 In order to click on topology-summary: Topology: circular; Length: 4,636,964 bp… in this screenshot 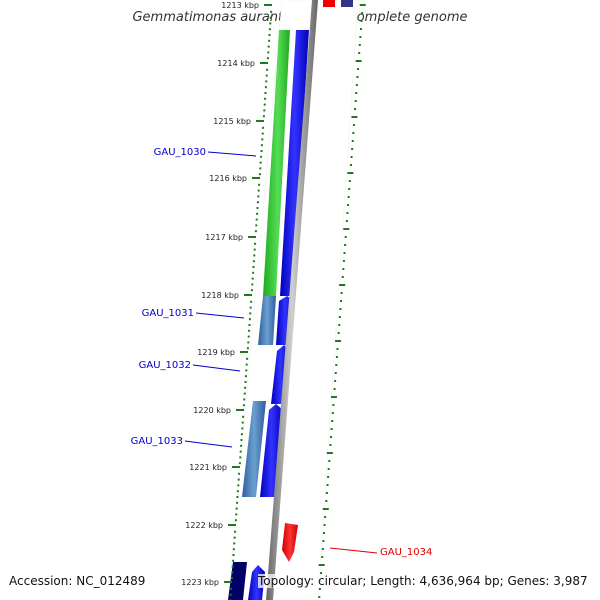, I will do `click(423, 581)`.